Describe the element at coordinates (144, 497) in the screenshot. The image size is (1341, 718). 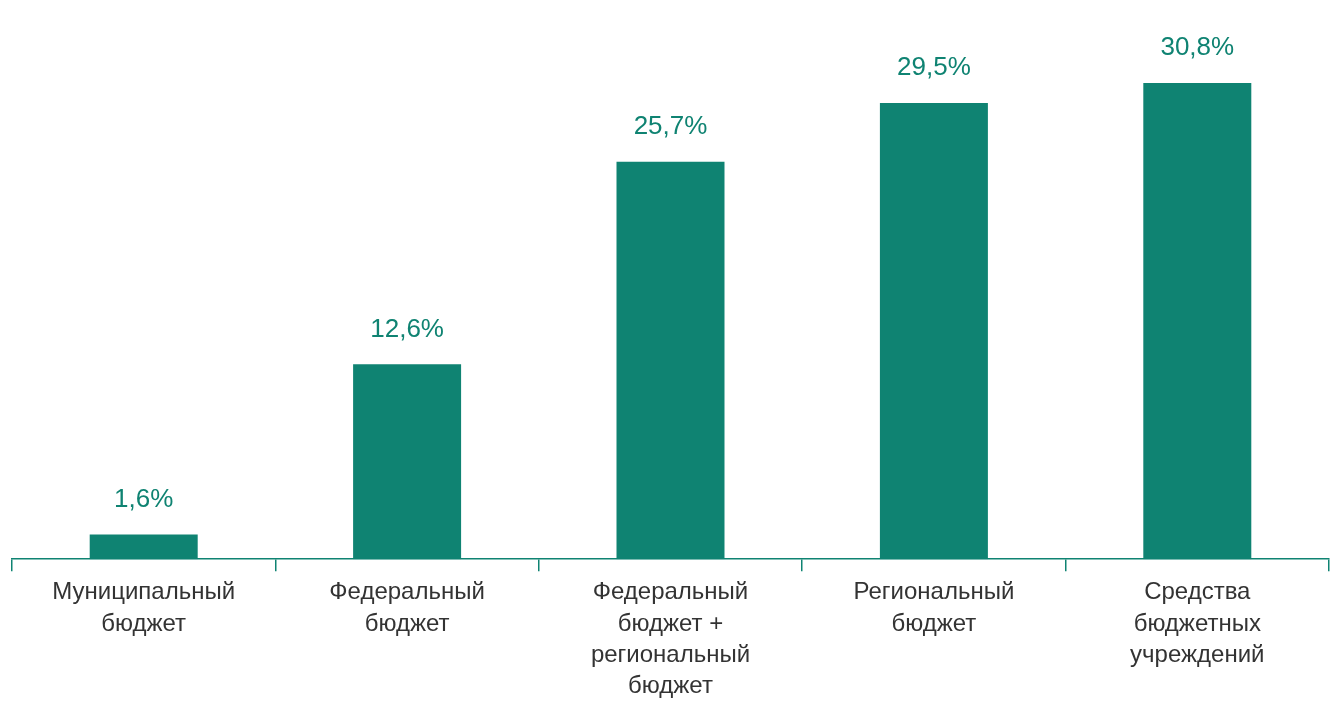
I see `data-label: 1,6%` at that location.